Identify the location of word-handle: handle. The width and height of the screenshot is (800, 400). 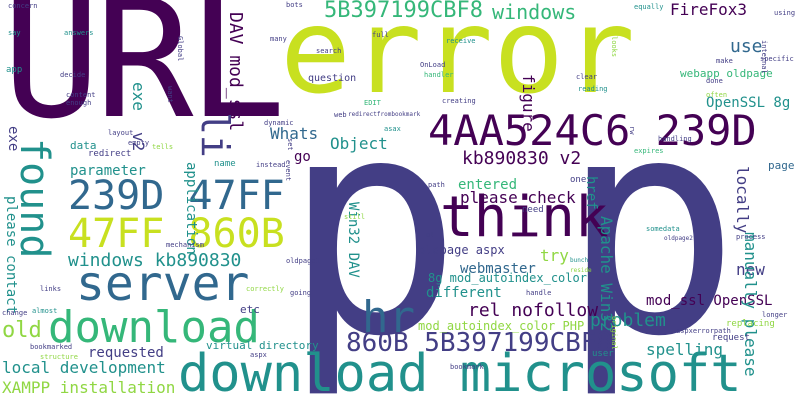
(539, 293).